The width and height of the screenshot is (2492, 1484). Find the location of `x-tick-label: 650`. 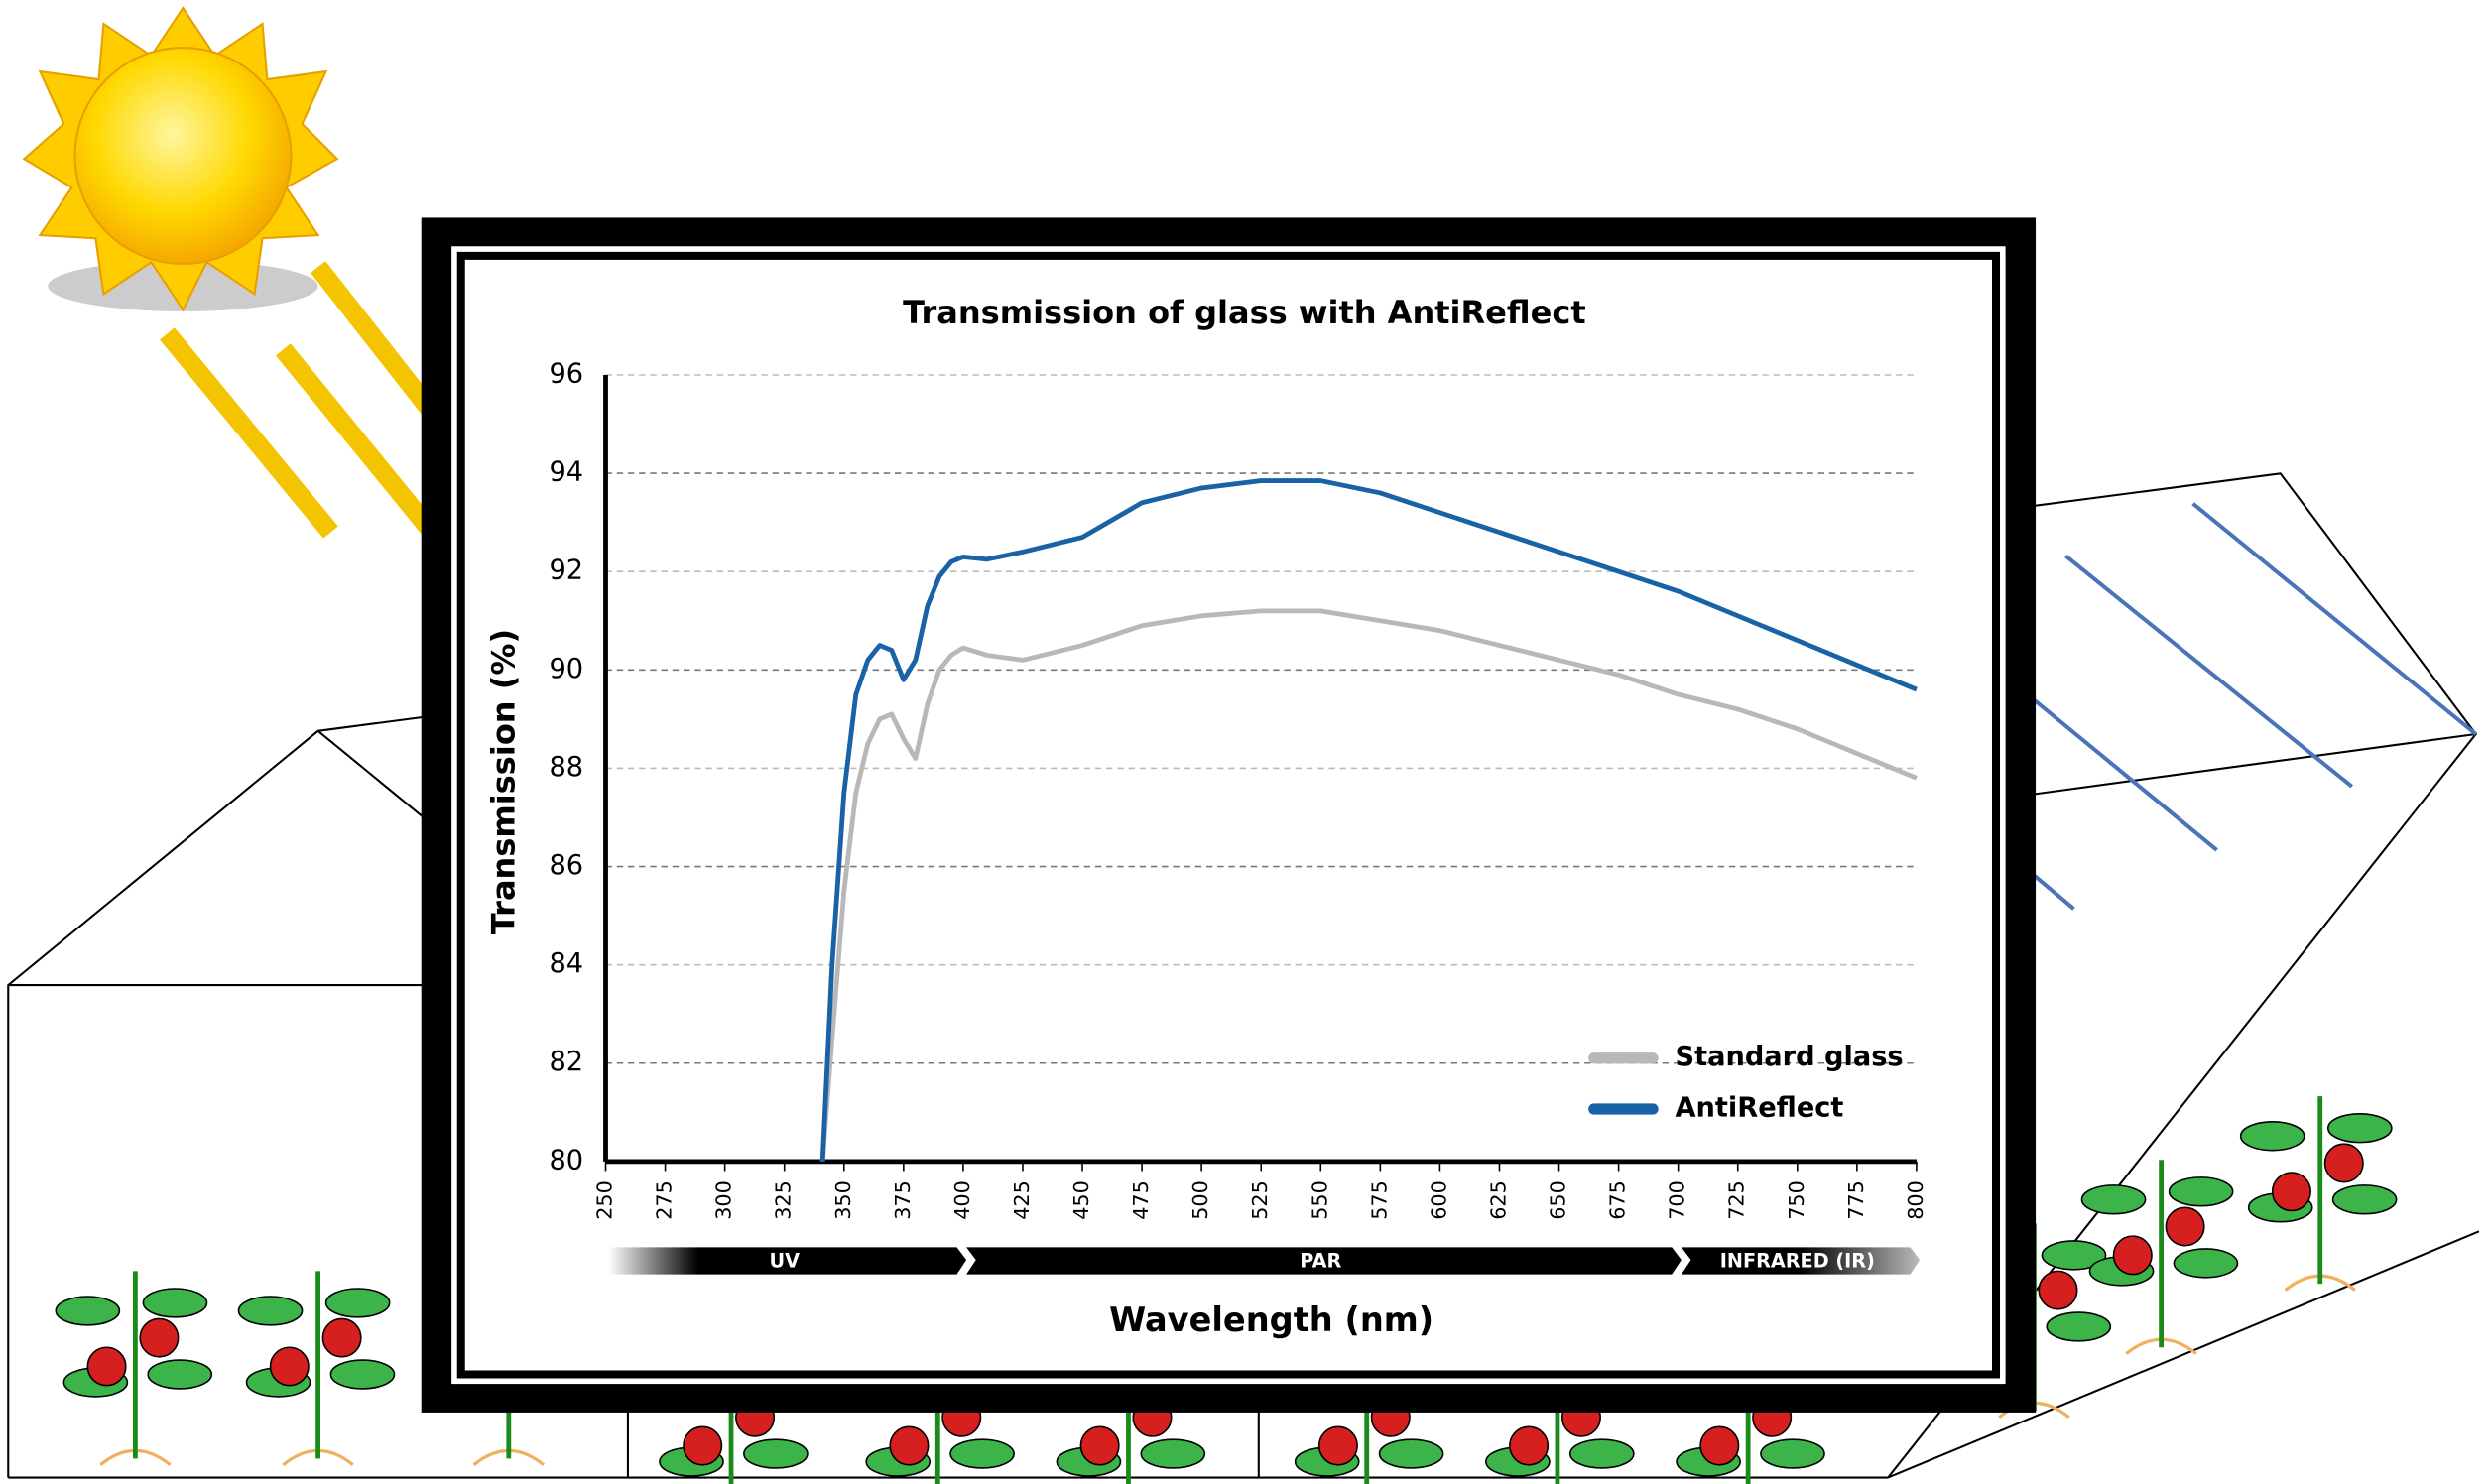

x-tick-label: 650 is located at coordinates (1558, 1200).